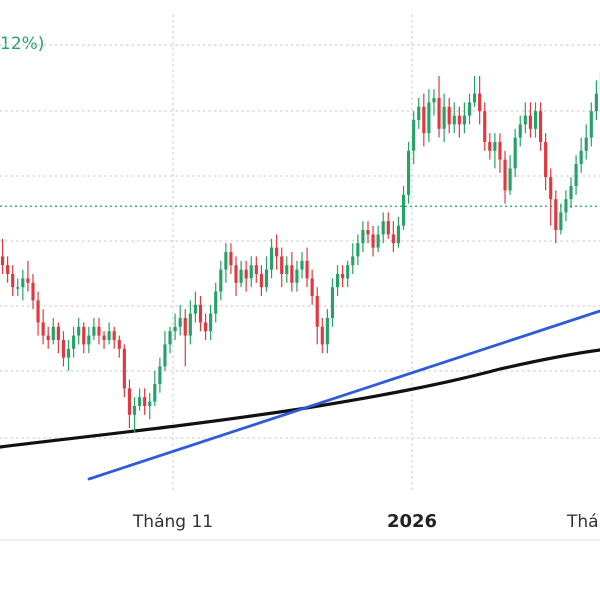 This screenshot has height=600, width=600. What do you see at coordinates (583, 522) in the screenshot?
I see `x-tick-label: Tháng` at bounding box center [583, 522].